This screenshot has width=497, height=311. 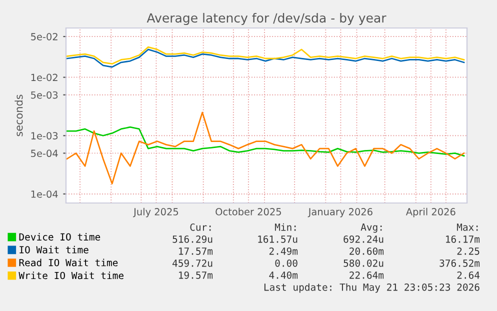 I want to click on text: 16.17m, so click(x=463, y=239).